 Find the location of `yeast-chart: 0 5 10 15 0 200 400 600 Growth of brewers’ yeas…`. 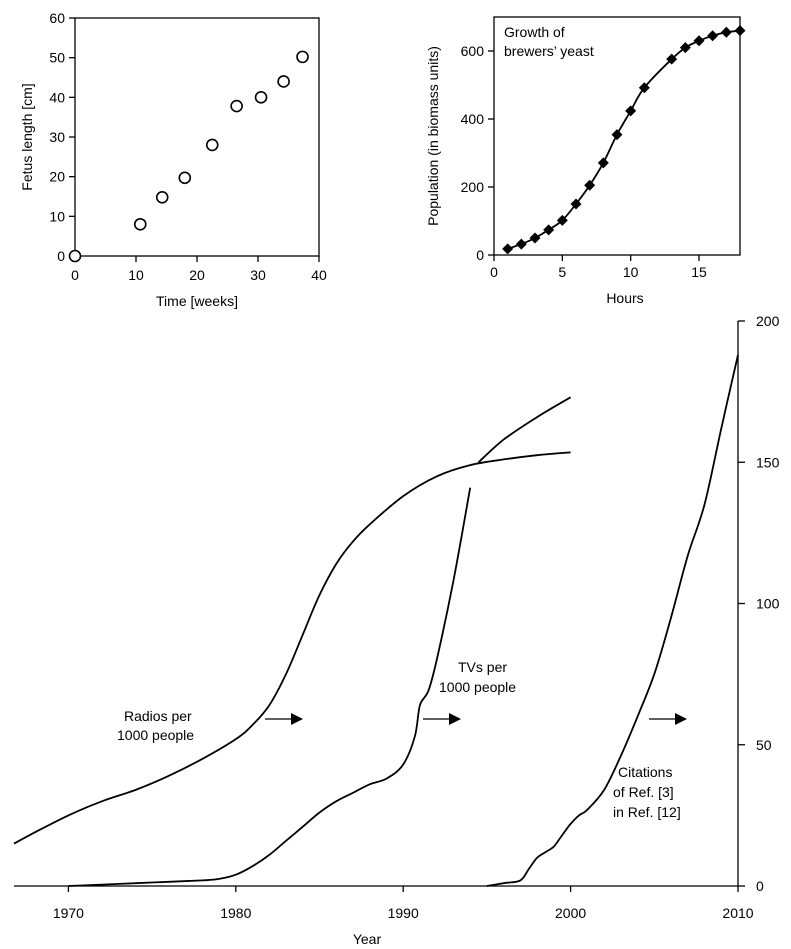

yeast-chart: 0 5 10 15 0 200 400 600 Growth of brewers’ yeas… is located at coordinates (585, 161).